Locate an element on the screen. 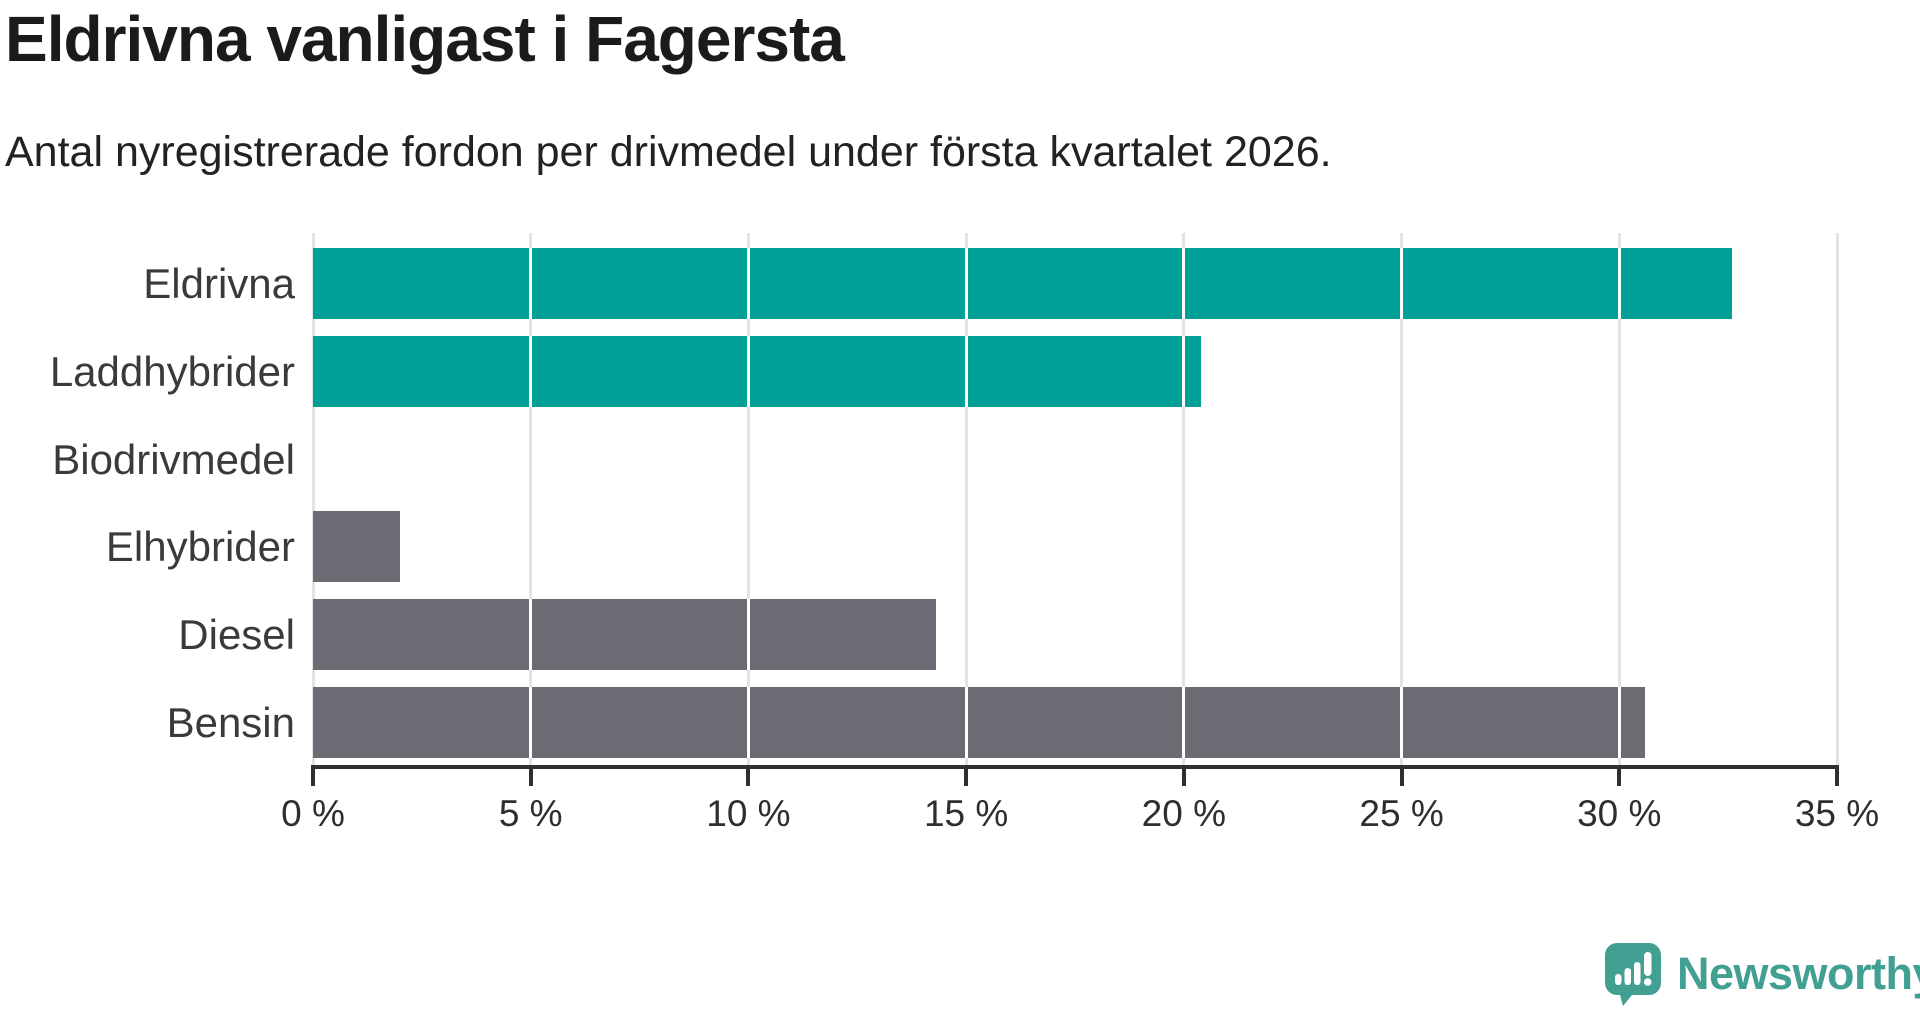  x-axis-tick-label: 15 % is located at coordinates (966, 813).